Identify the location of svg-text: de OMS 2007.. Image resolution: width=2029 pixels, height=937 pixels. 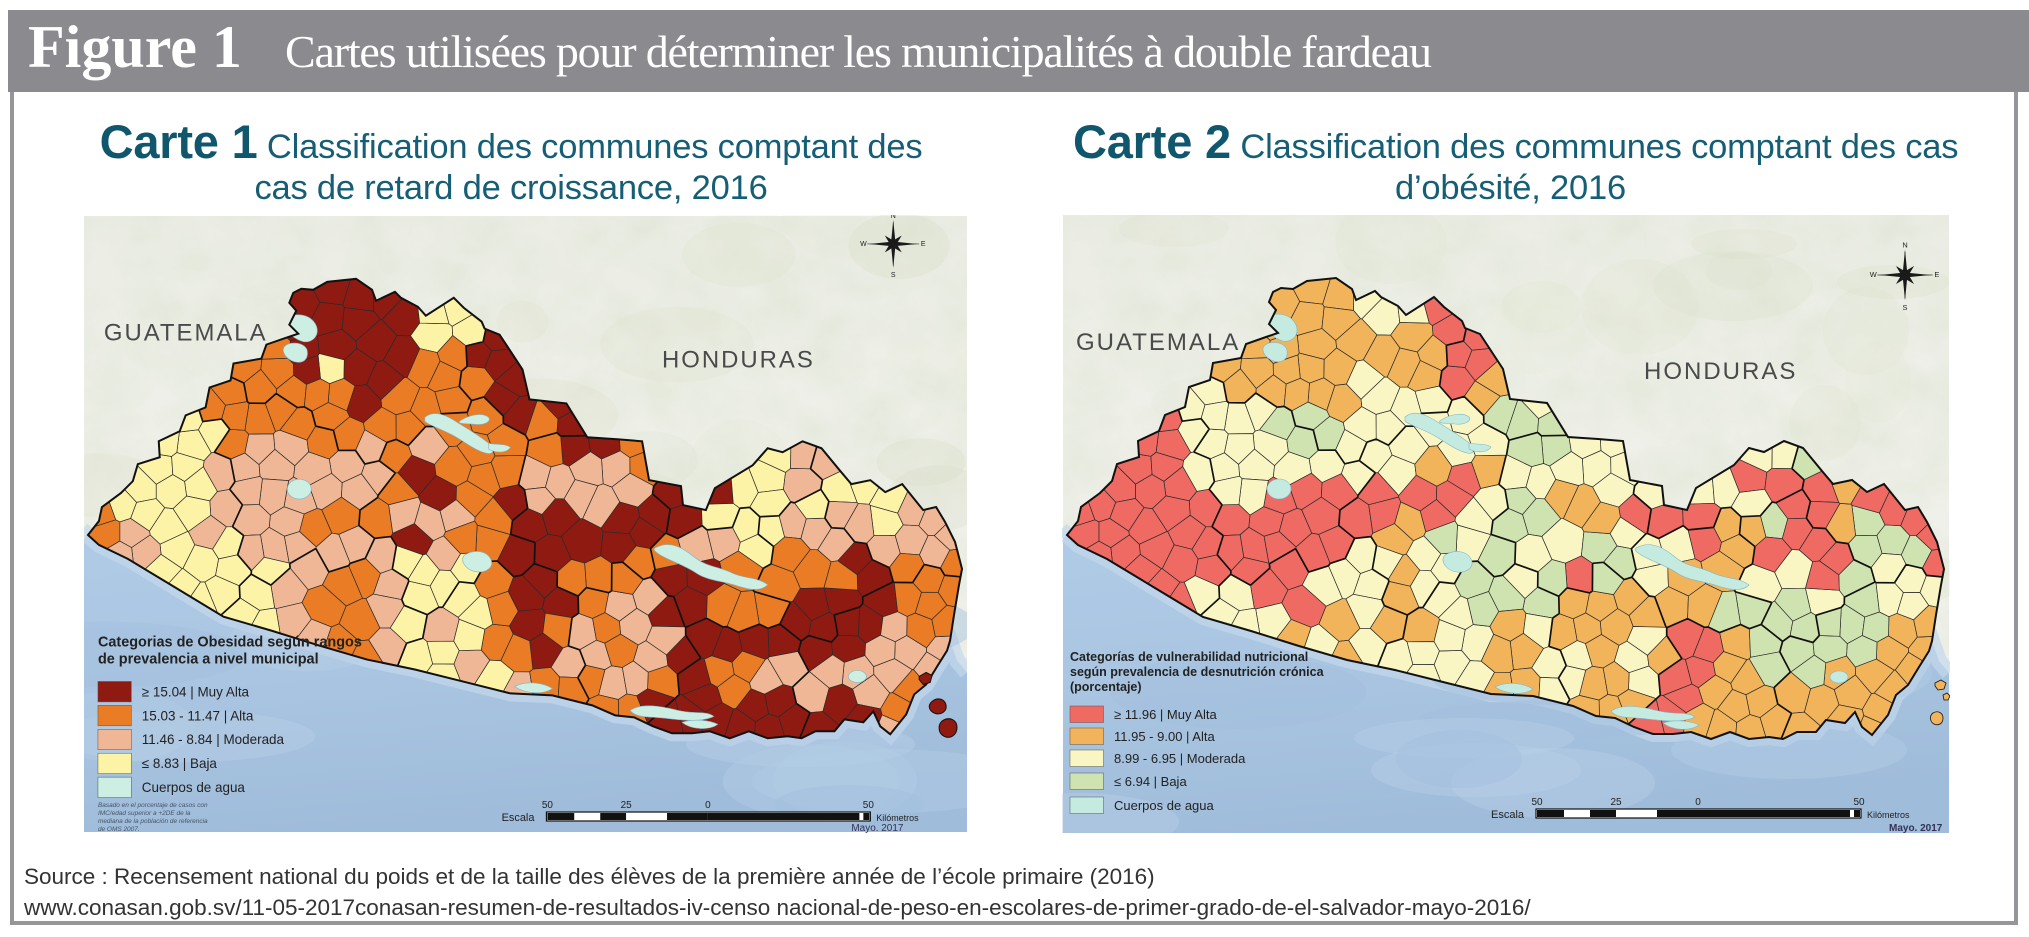
(119, 829).